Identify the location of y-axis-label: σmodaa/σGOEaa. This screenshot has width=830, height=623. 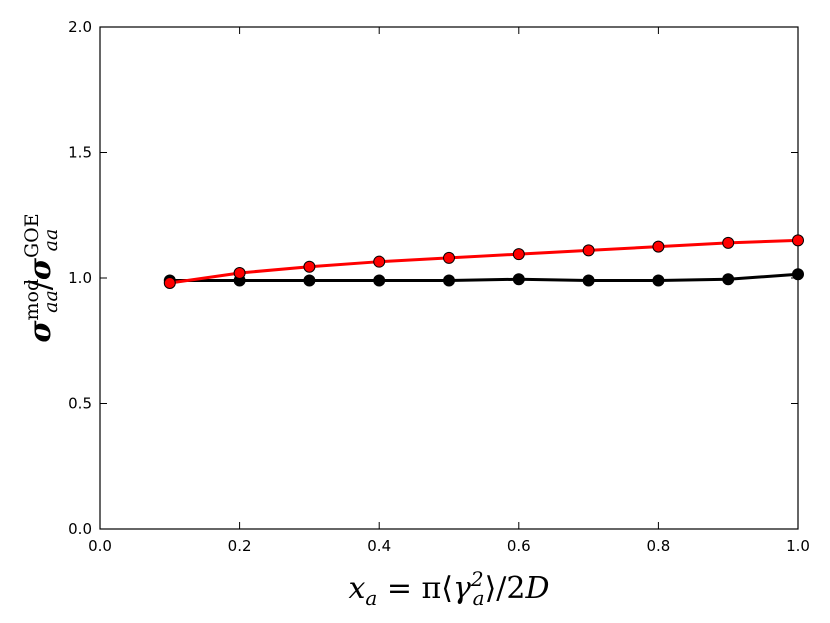
(41, 277).